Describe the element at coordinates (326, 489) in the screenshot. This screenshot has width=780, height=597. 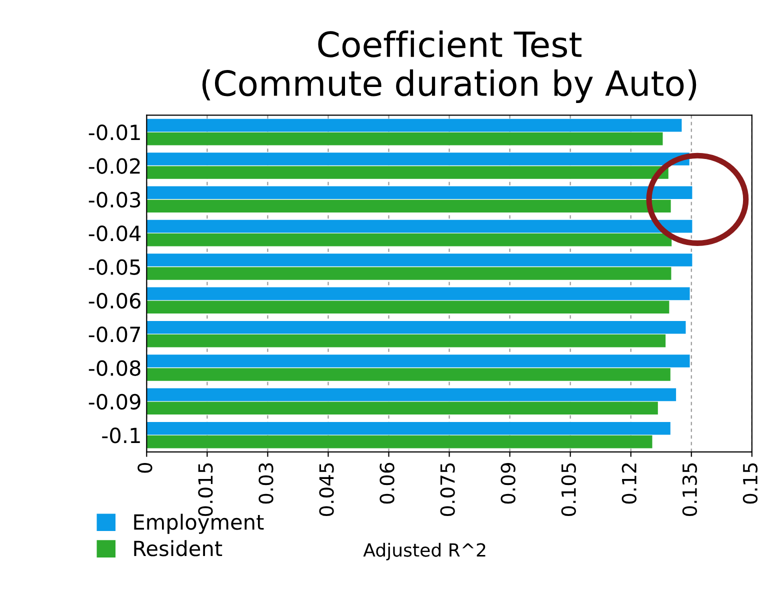
I see `x-tick-label: 0.045` at that location.